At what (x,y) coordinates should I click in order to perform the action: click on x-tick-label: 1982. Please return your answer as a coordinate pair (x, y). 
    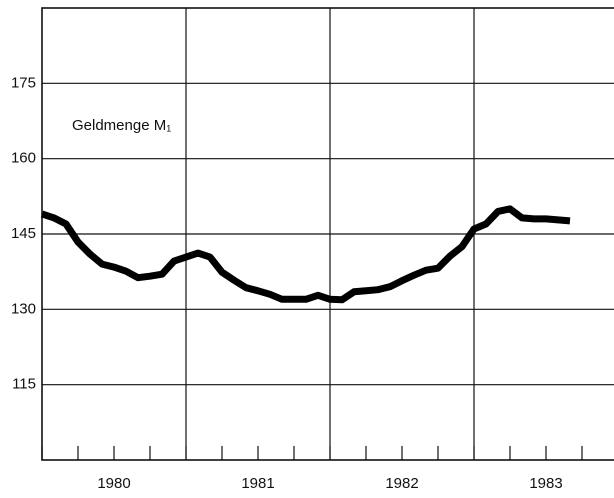
    Looking at the image, I should click on (401, 483).